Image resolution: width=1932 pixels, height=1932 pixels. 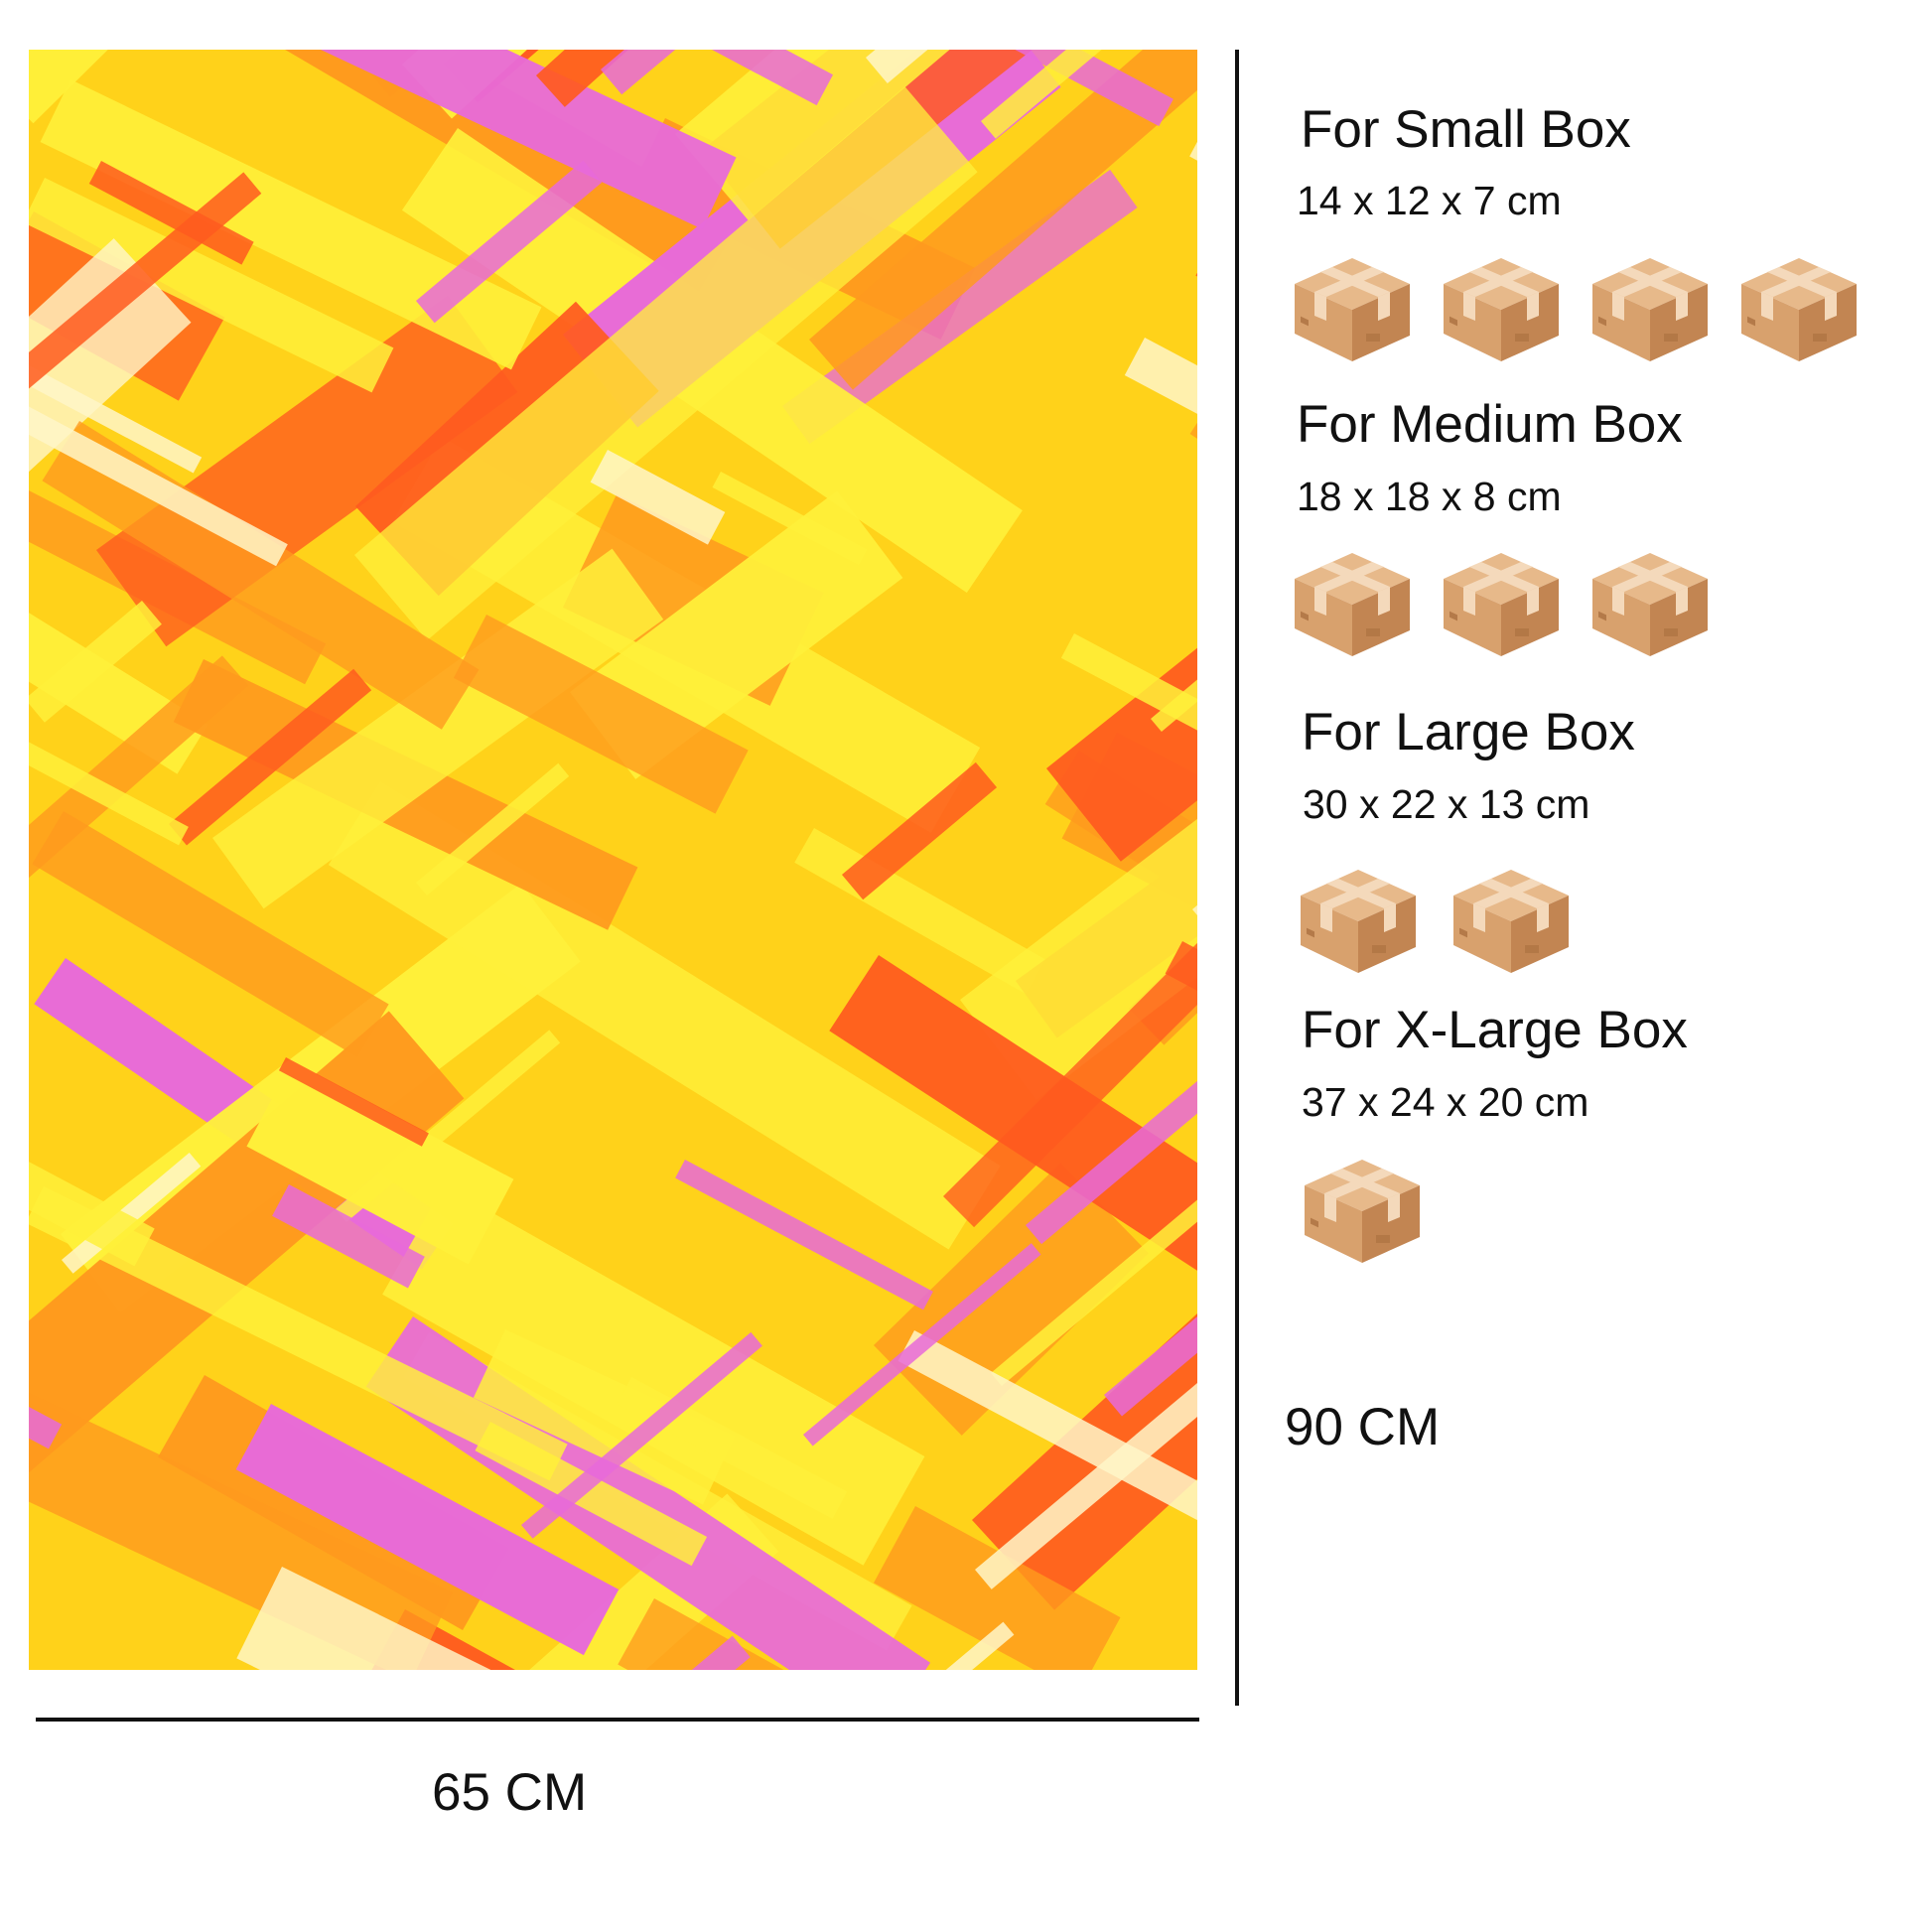 I want to click on height-label: 90 CM, so click(x=1363, y=1427).